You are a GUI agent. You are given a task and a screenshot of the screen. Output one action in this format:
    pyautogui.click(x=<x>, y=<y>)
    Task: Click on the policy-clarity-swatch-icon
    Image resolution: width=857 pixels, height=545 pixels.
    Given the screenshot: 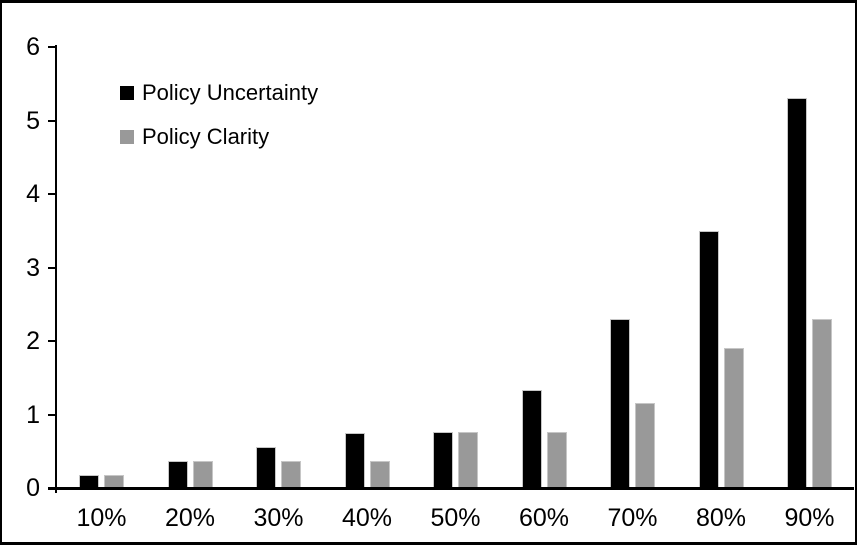 What is the action you would take?
    pyautogui.click(x=127, y=137)
    